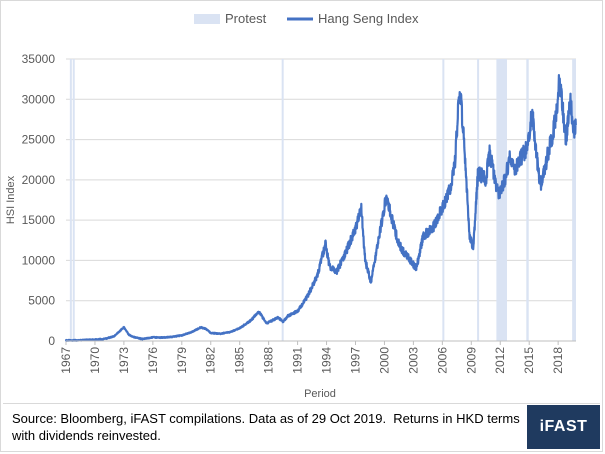  What do you see at coordinates (39, 260) in the screenshot?
I see `y-tick-10000: 10000` at bounding box center [39, 260].